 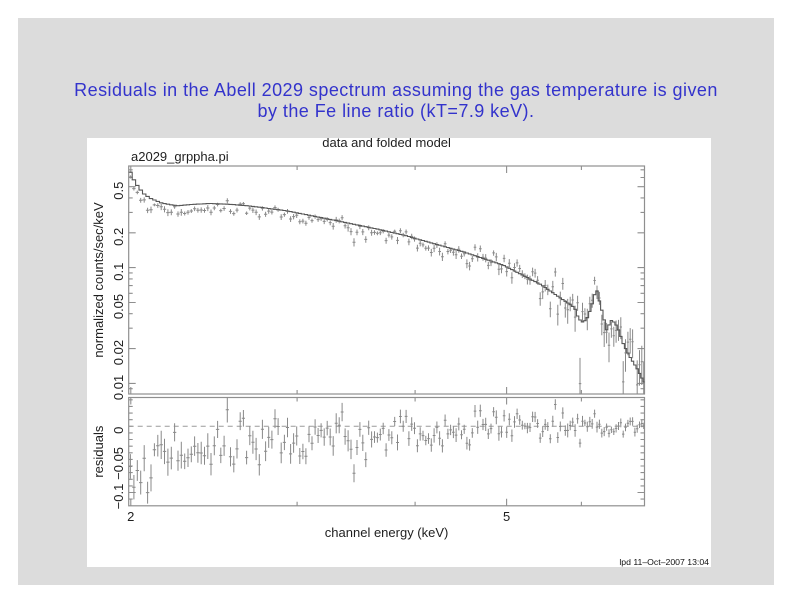 I want to click on svg-text: 0.02, so click(x=118, y=352).